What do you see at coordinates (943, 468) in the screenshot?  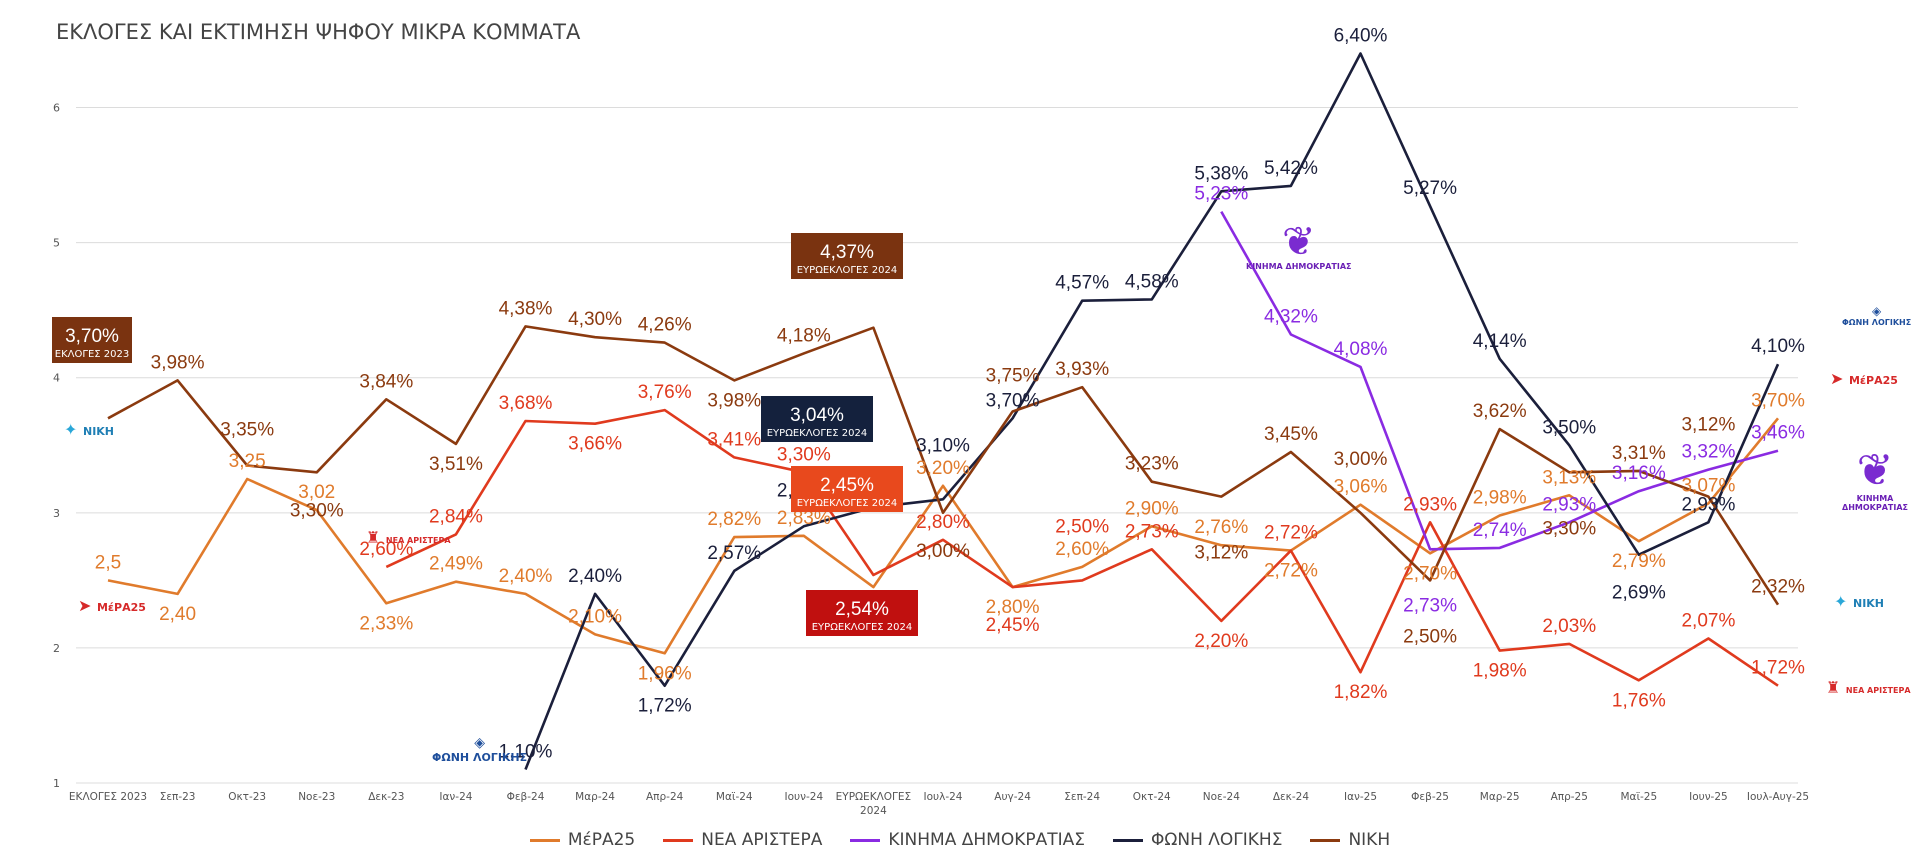 I see `data-label: 3,20%` at bounding box center [943, 468].